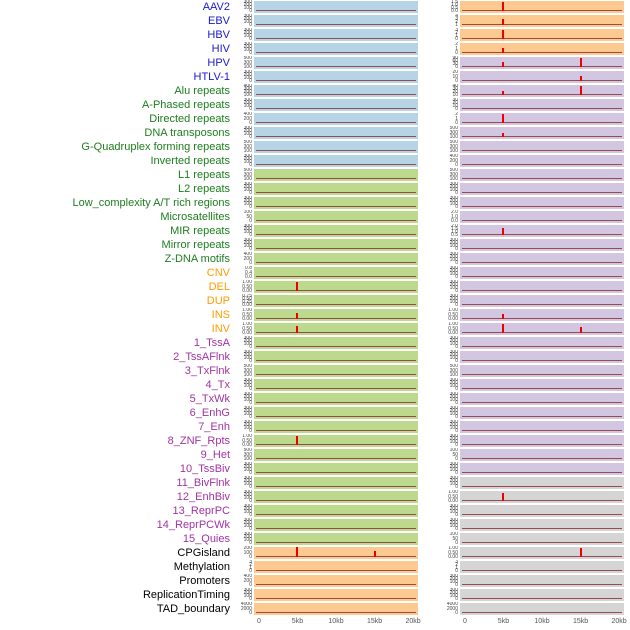 The height and width of the screenshot is (630, 630). Describe the element at coordinates (619, 621) in the screenshot. I see `x-tick-label: 20kb` at that location.